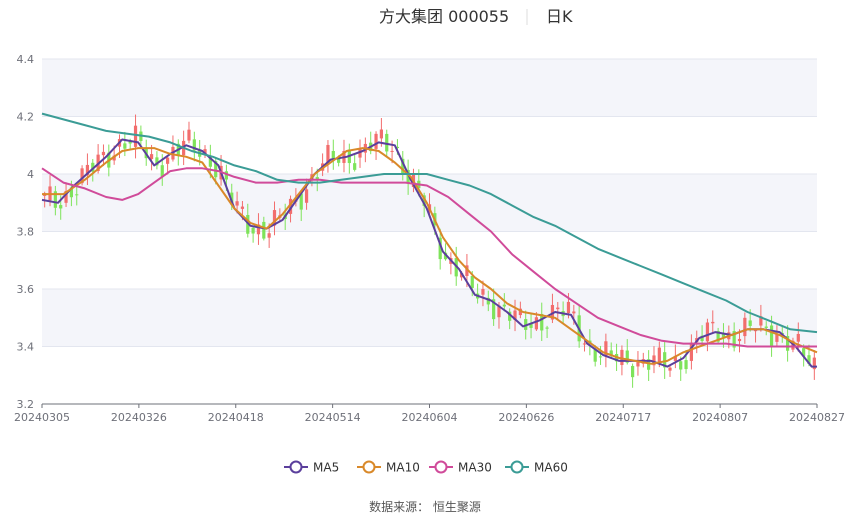 The image size is (850, 517). What do you see at coordinates (720, 417) in the screenshot?
I see `x-tick-label: 20240807` at bounding box center [720, 417].